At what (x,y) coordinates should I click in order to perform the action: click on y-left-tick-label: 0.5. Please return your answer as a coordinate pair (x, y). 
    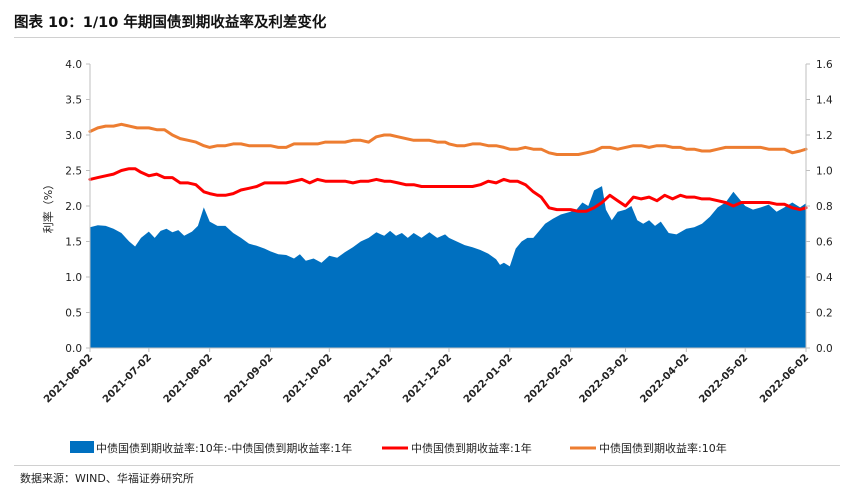
    Looking at the image, I should click on (73, 314).